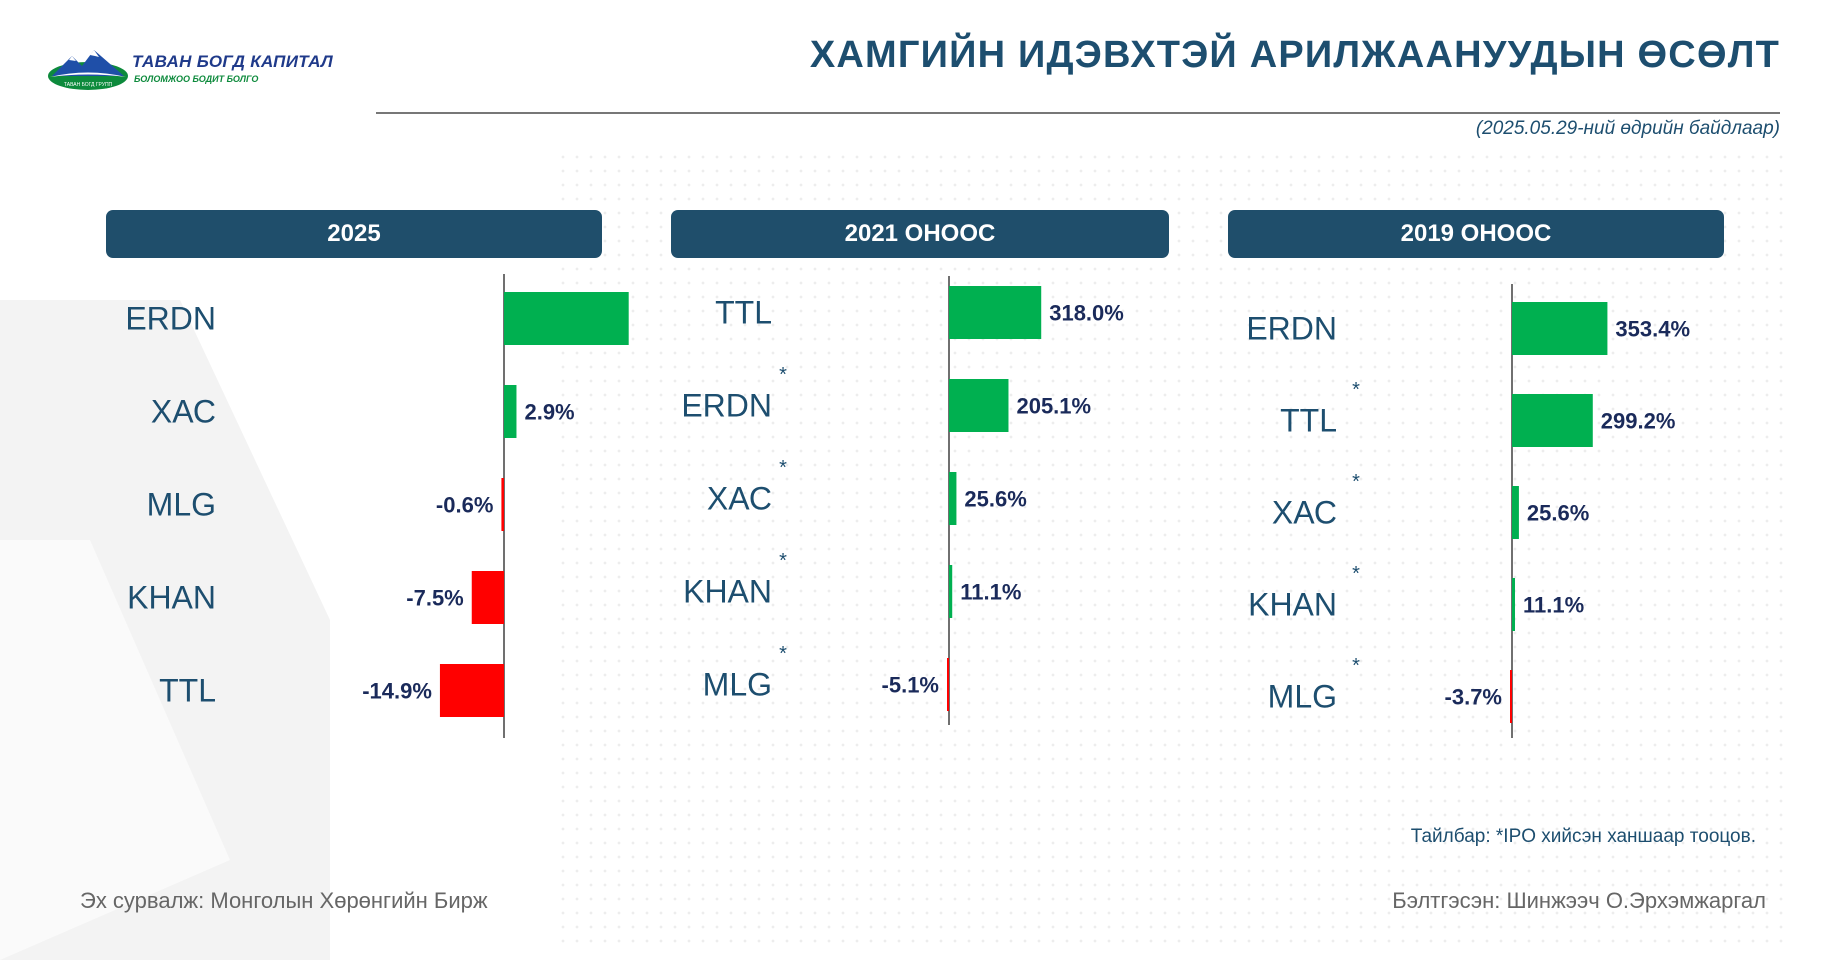  What do you see at coordinates (397, 691) in the screenshot?
I see `chart-0-value-label: -14.9%` at bounding box center [397, 691].